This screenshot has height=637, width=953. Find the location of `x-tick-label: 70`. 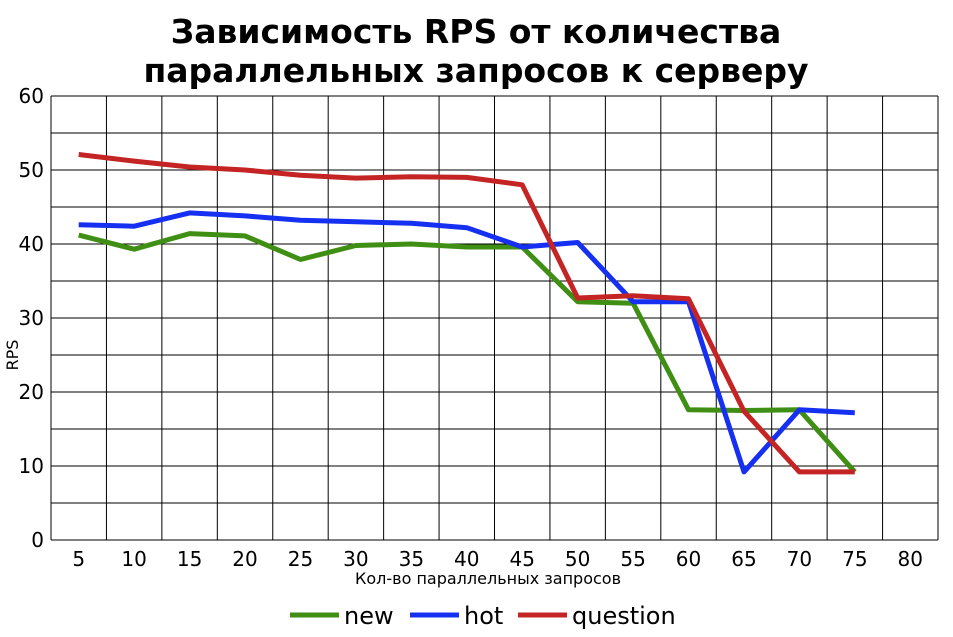

x-tick-label: 70 is located at coordinates (799, 559).